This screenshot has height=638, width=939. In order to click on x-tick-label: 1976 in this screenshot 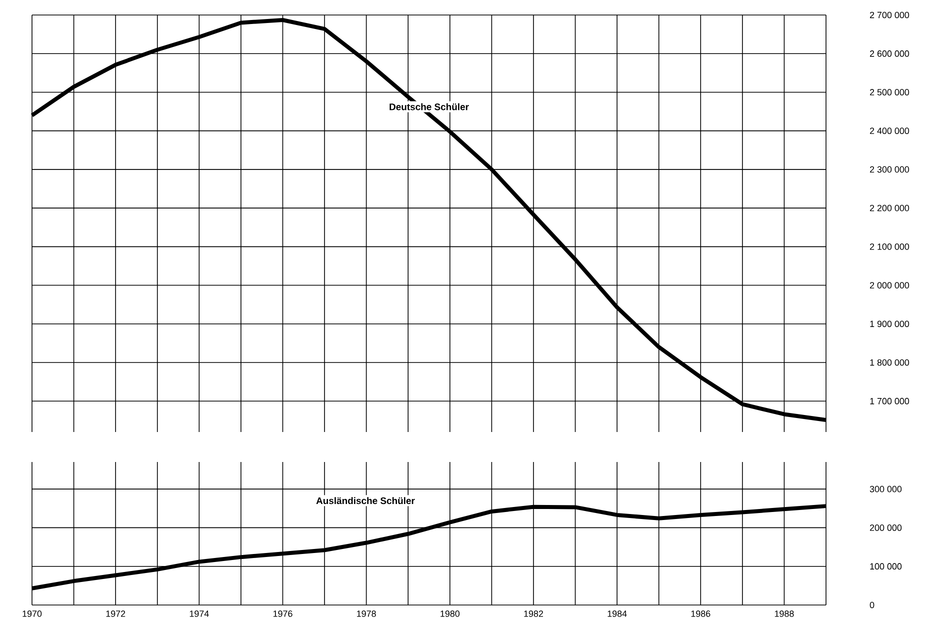, I will do `click(282, 613)`.